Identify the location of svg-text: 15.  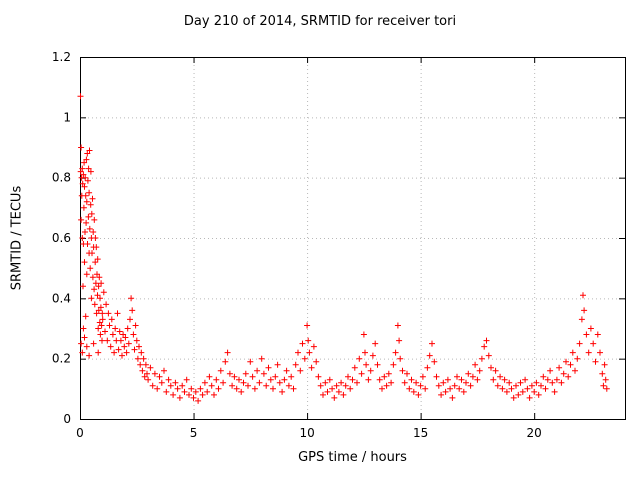
(420, 433).